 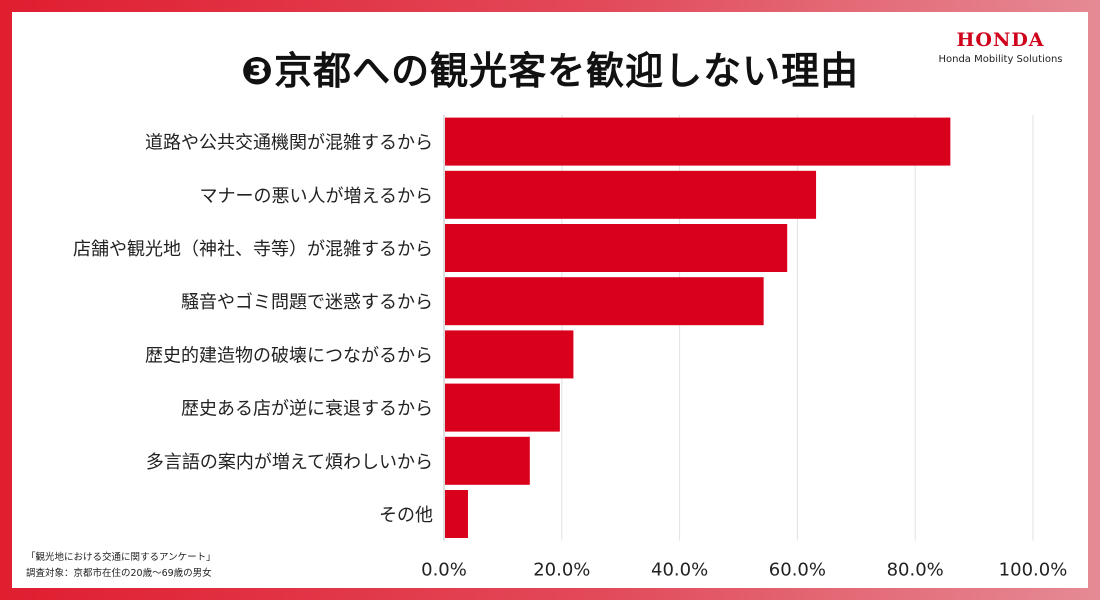 I want to click on category-label: 歴史ある店が逆に衰退するから, so click(x=307, y=409).